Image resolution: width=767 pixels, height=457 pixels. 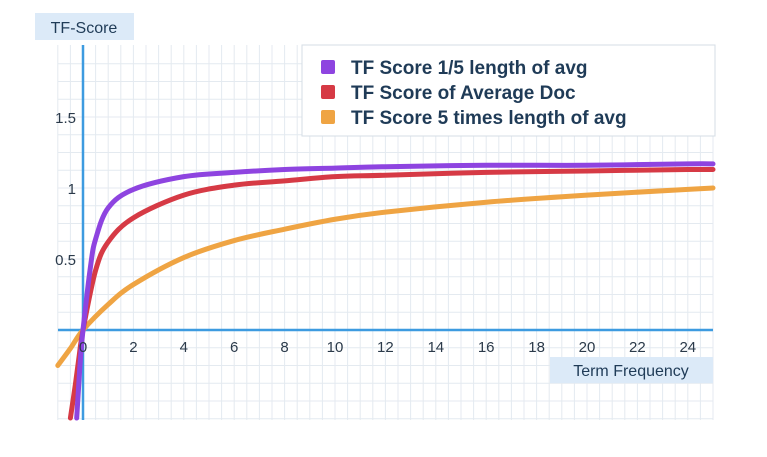 What do you see at coordinates (587, 347) in the screenshot?
I see `x-tick-label: 20` at bounding box center [587, 347].